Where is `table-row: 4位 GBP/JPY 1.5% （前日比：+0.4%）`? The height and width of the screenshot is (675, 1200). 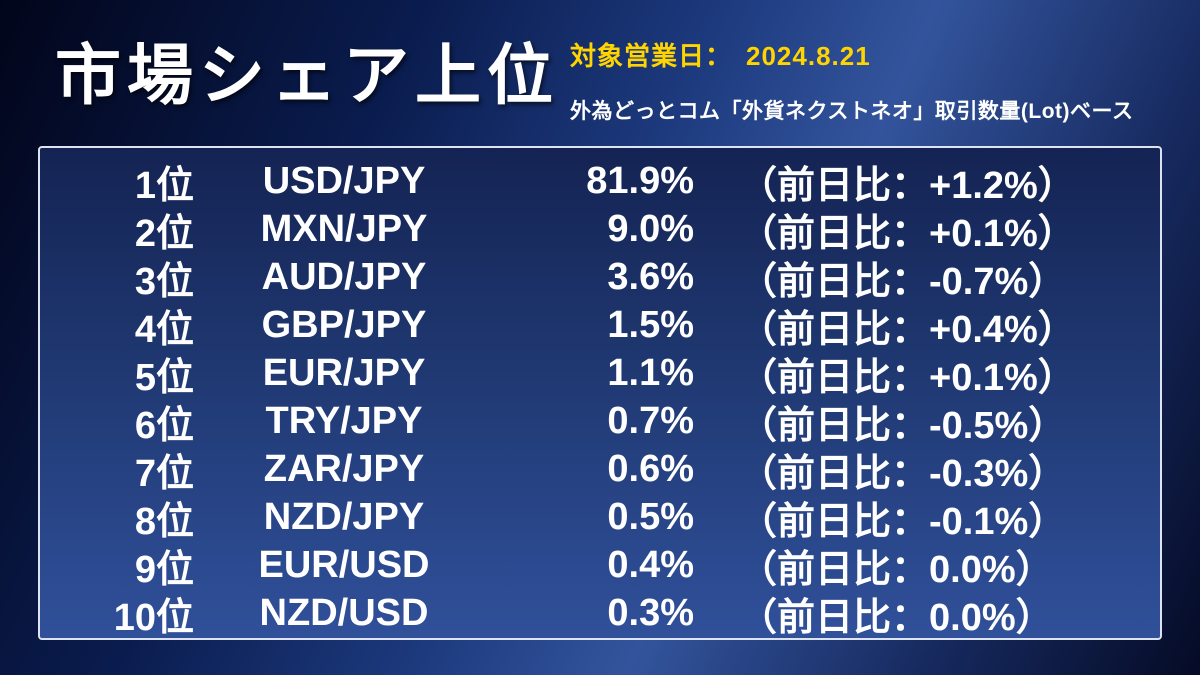
table-row: 4位 GBP/JPY 1.5% （前日比：+0.4%） is located at coordinates (600, 324).